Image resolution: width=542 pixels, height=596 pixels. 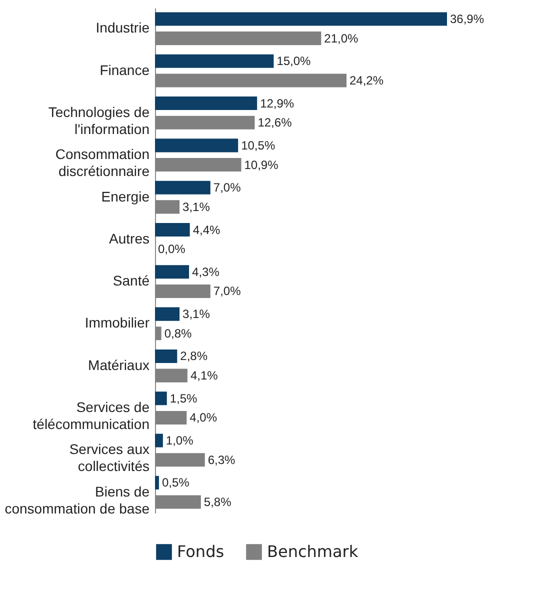 What do you see at coordinates (367, 80) in the screenshot?
I see `data-label: 24,2%` at bounding box center [367, 80].